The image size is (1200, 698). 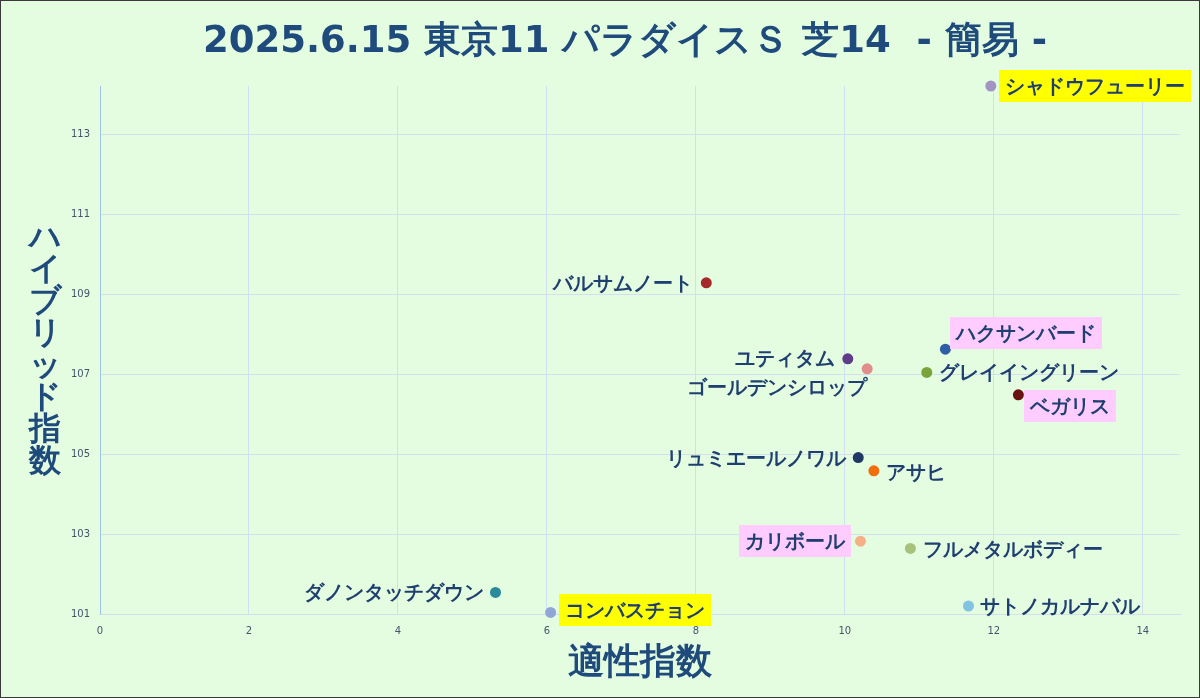 I want to click on x-tick-label: 14, so click(x=1143, y=630).